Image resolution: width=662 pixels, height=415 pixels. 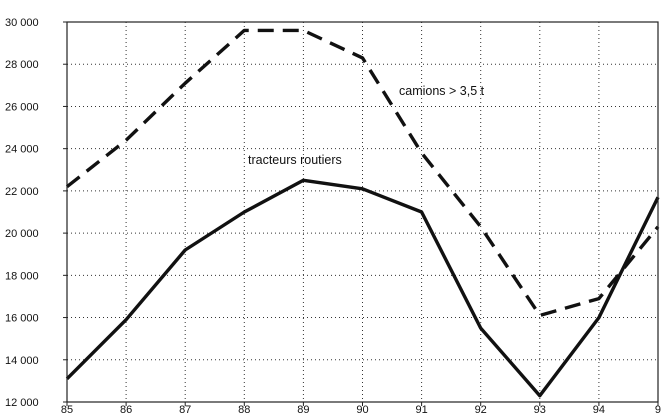 I want to click on x-tick-label: 93, so click(x=540, y=409).